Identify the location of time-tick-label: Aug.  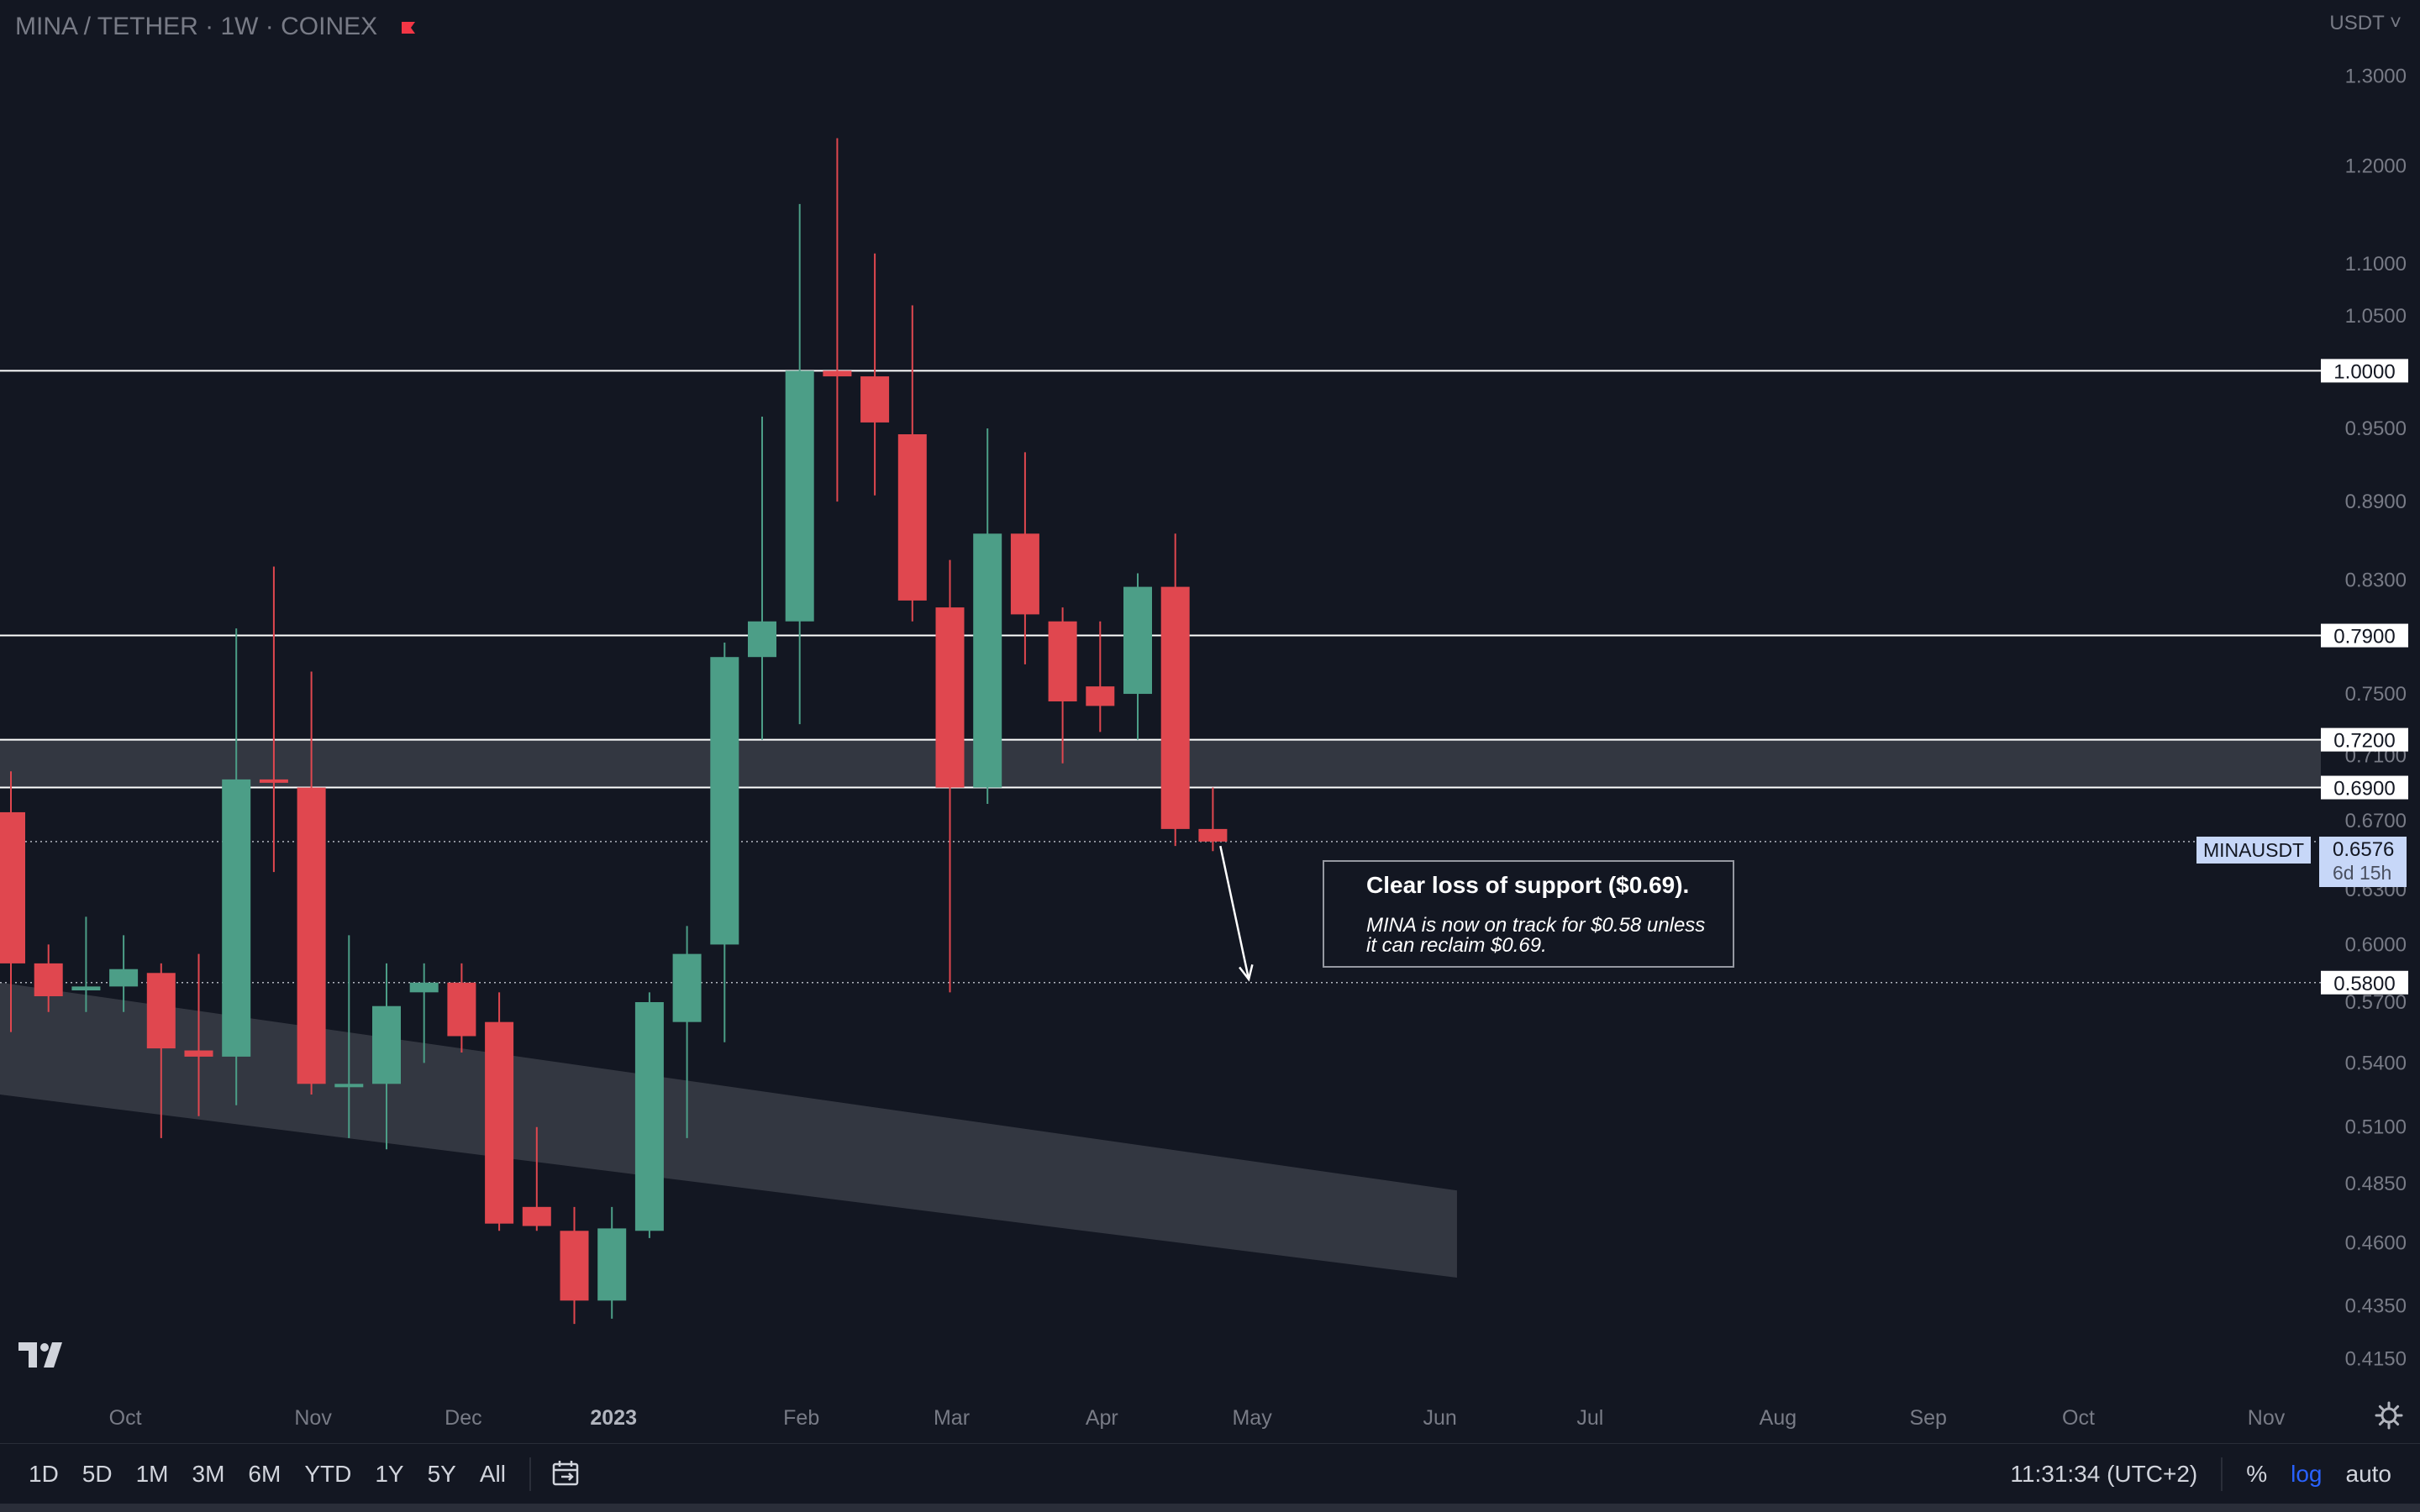
(1779, 1418).